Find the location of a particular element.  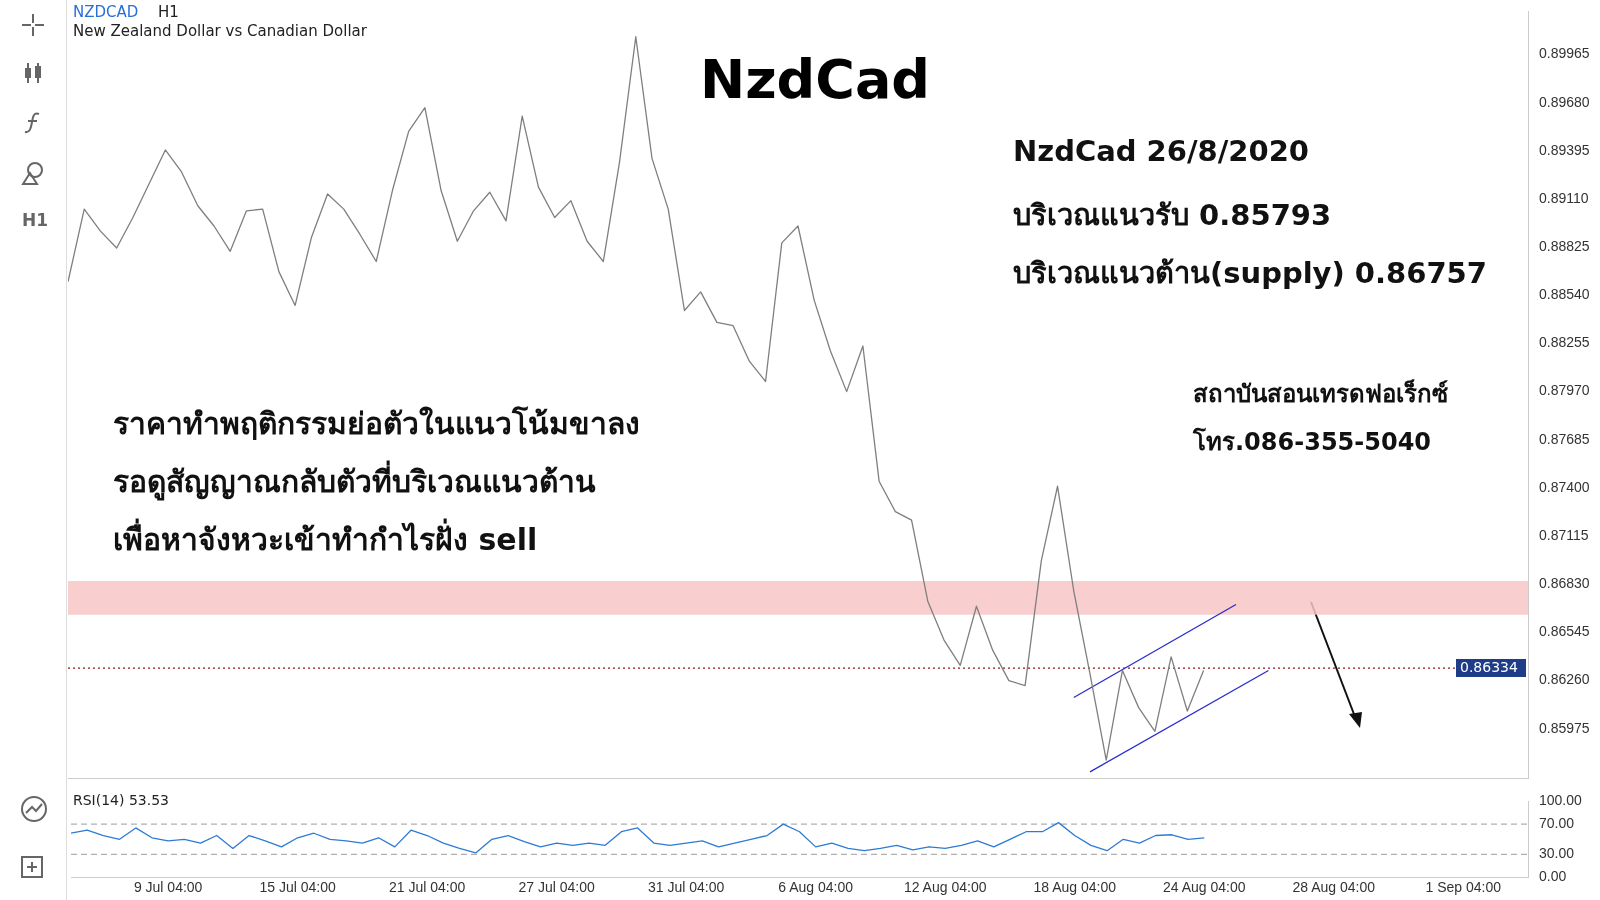

y-tick-label: 0.86545 is located at coordinates (1564, 631).